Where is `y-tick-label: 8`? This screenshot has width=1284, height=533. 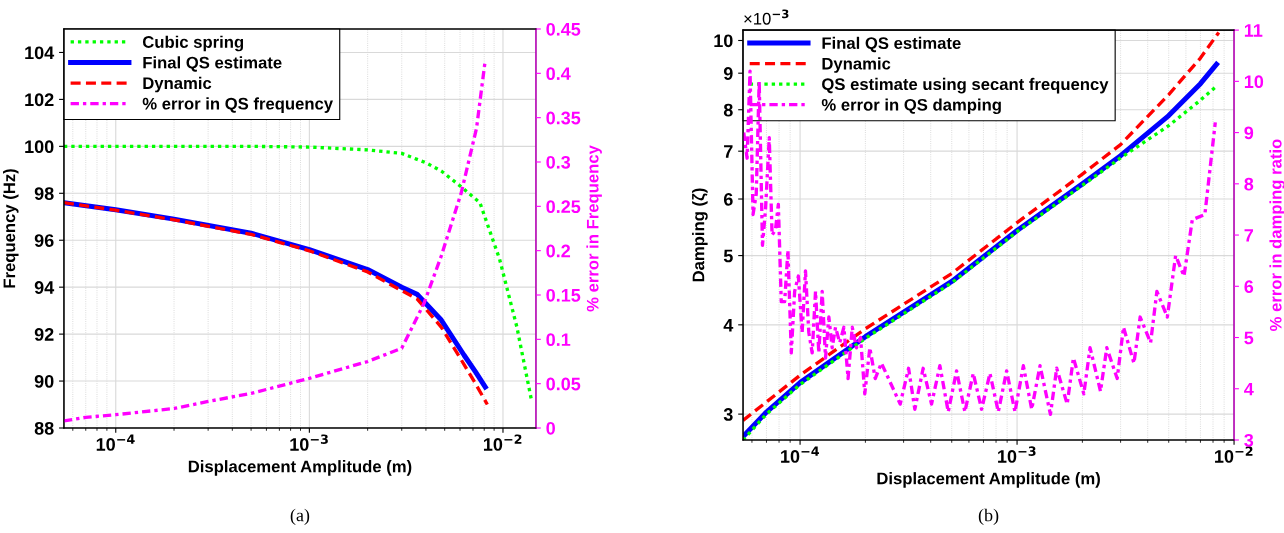 y-tick-label: 8 is located at coordinates (728, 110).